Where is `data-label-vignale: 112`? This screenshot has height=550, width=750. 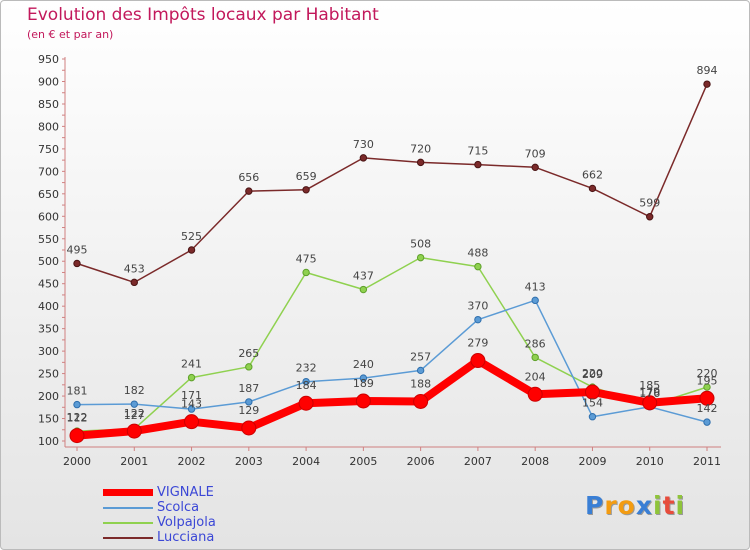
data-label-vignale: 112 is located at coordinates (77, 418).